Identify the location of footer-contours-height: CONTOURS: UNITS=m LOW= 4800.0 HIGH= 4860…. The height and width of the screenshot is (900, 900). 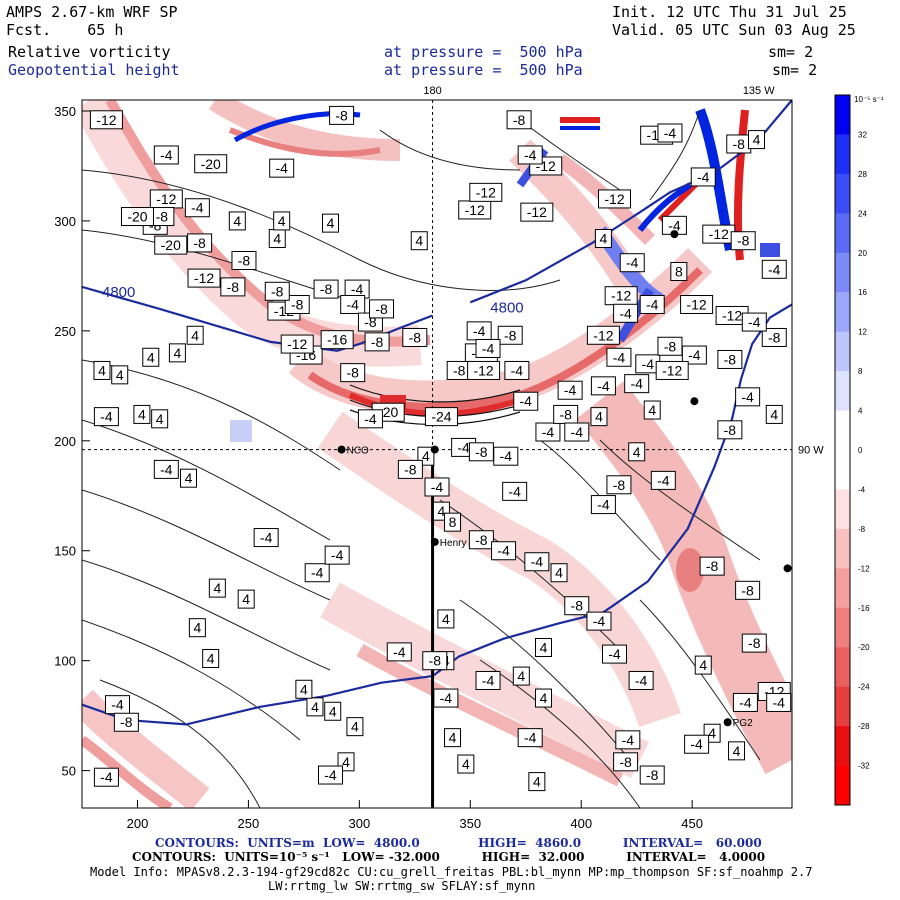
(458, 843).